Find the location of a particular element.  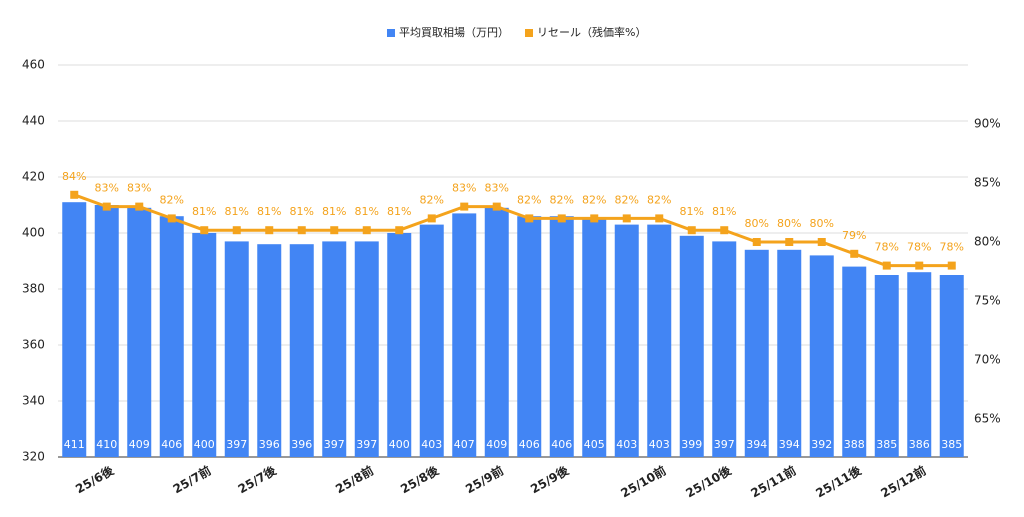

y-tick-label: 460 is located at coordinates (33, 65).